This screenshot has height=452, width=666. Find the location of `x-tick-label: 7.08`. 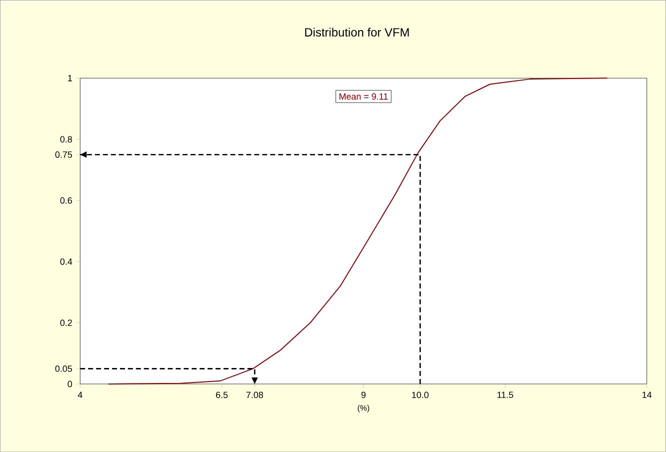

x-tick-label: 7.08 is located at coordinates (255, 395).